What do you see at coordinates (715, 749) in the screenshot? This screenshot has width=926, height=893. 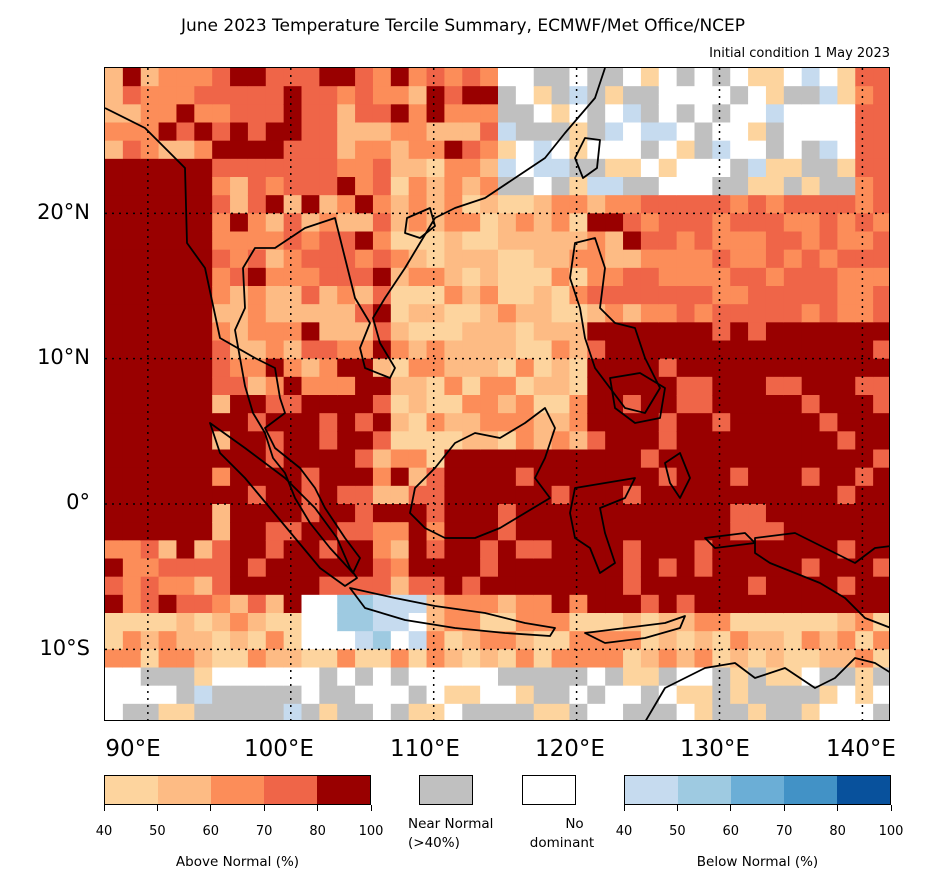 I see `lon-label-130e: 130°E` at bounding box center [715, 749].